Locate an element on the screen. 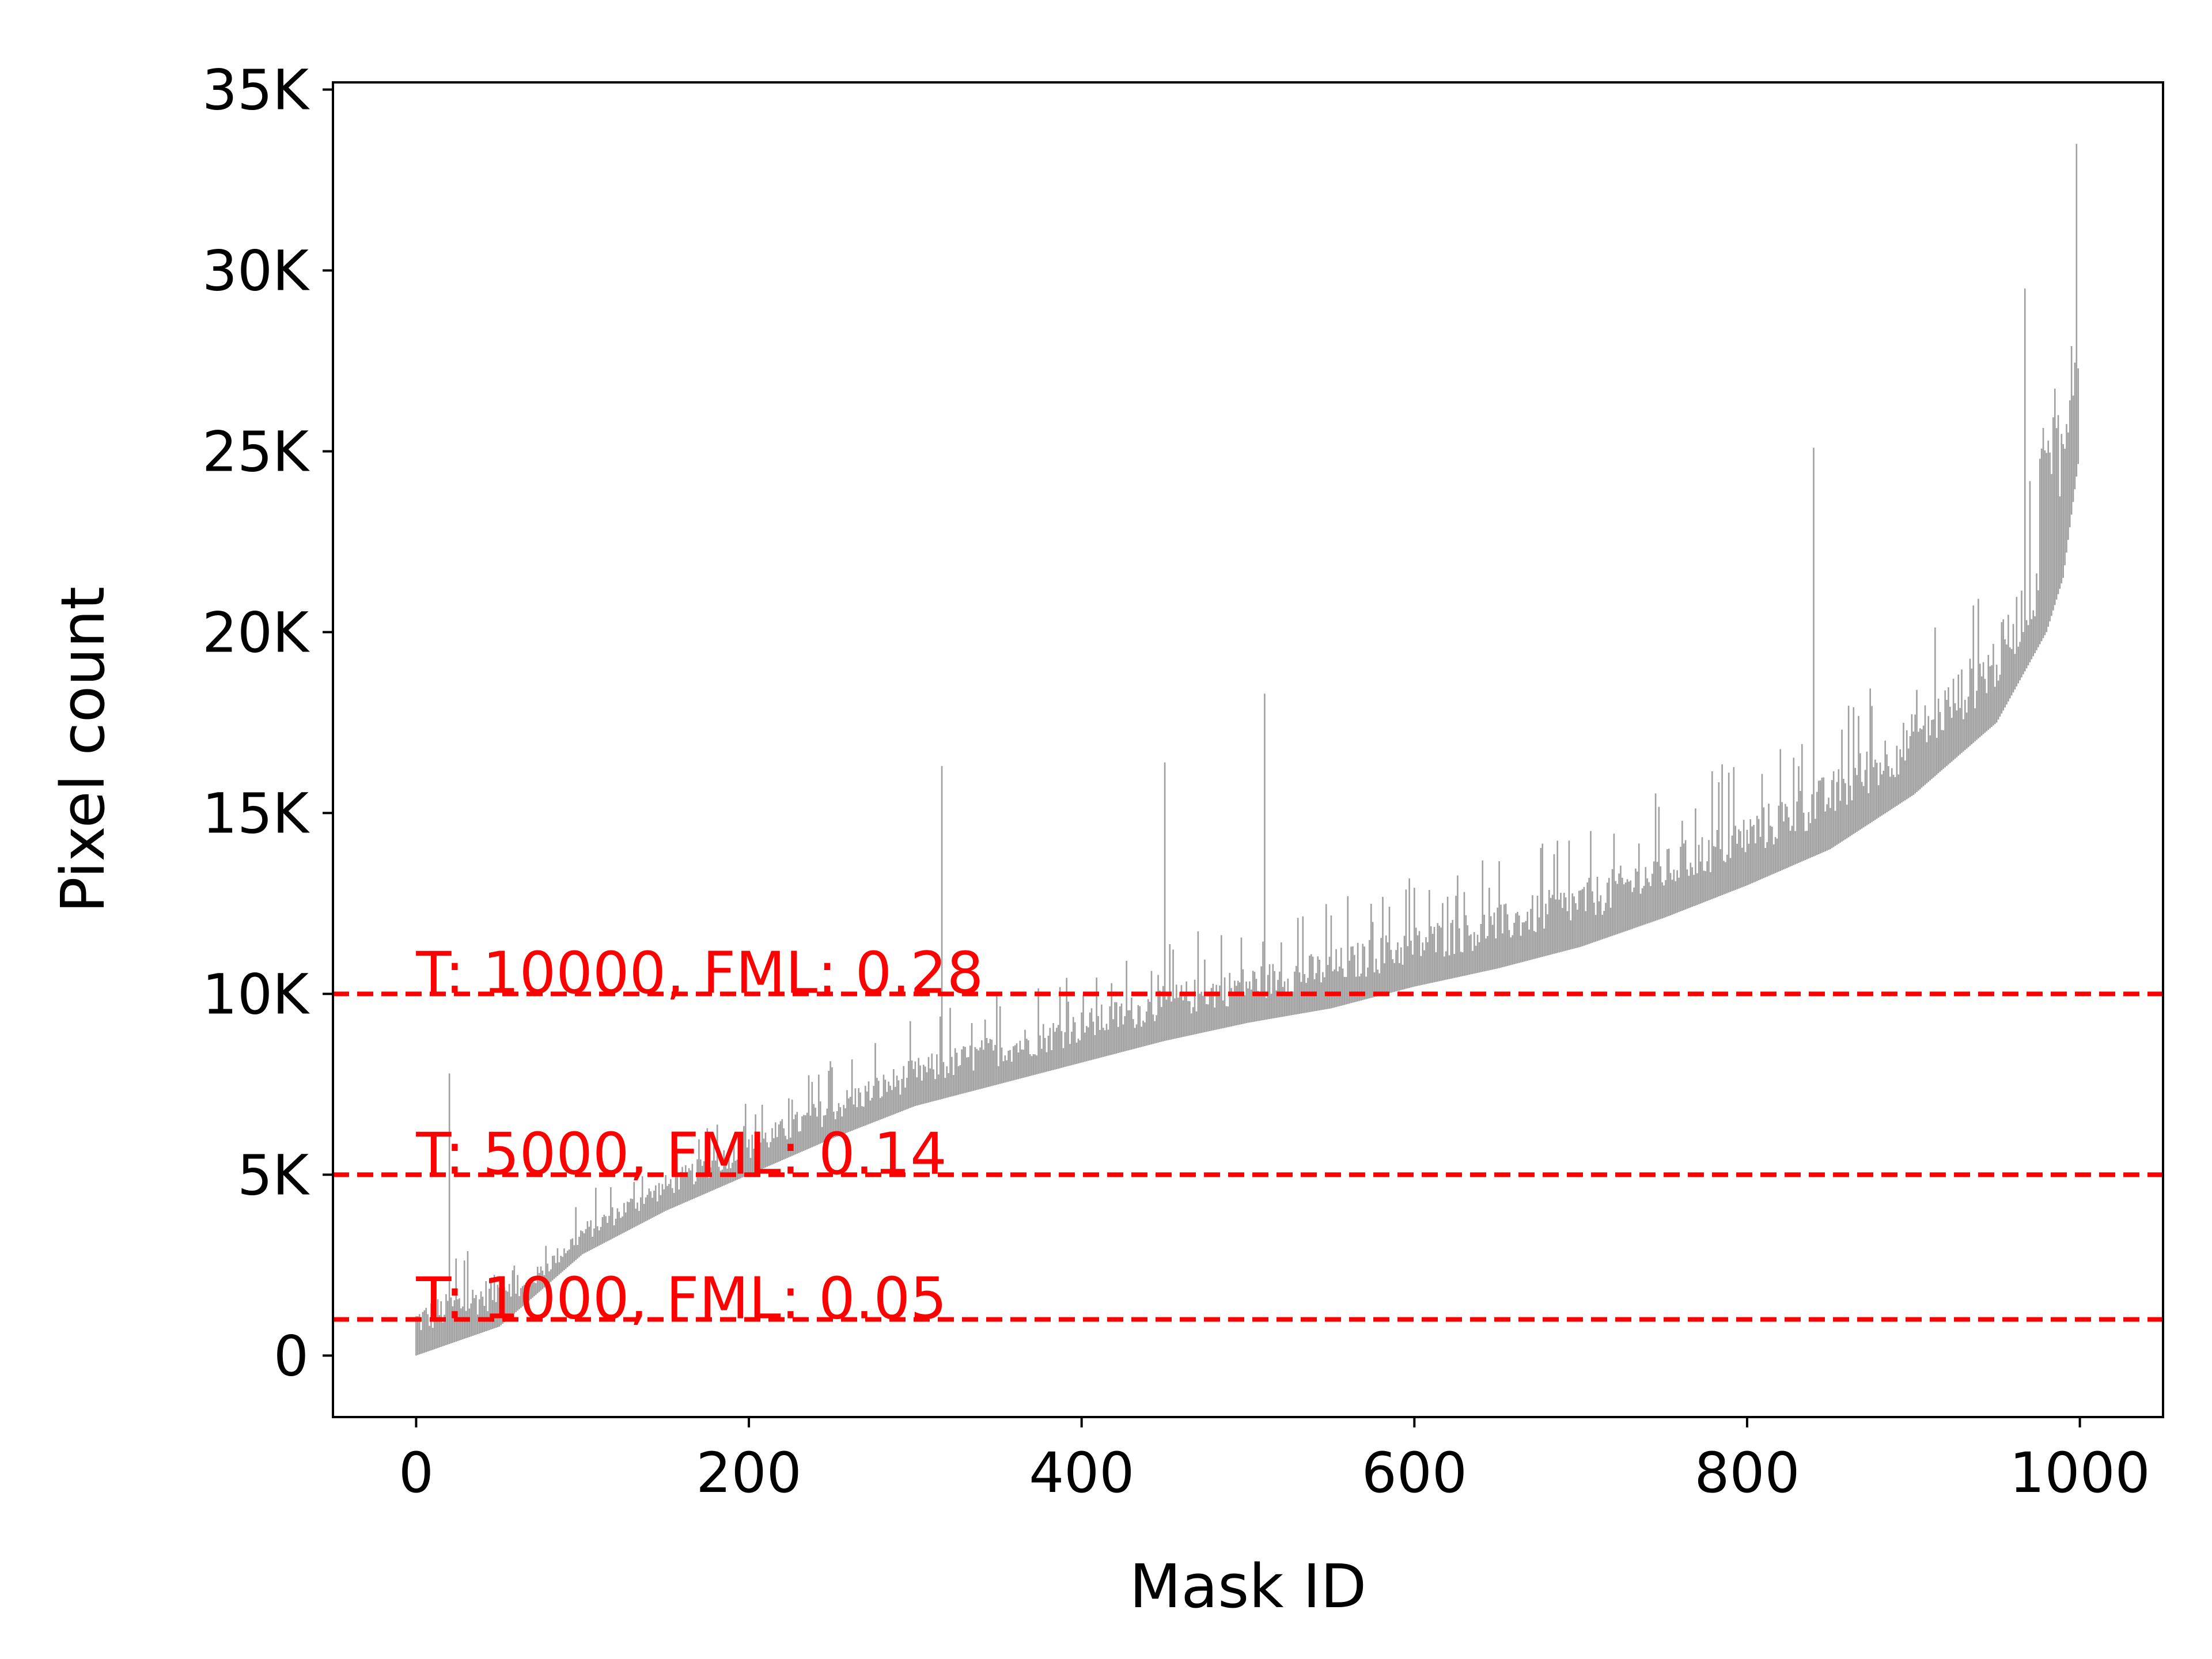 This screenshot has width=2212, height=1659. y-tick-label: 15K is located at coordinates (256, 813).